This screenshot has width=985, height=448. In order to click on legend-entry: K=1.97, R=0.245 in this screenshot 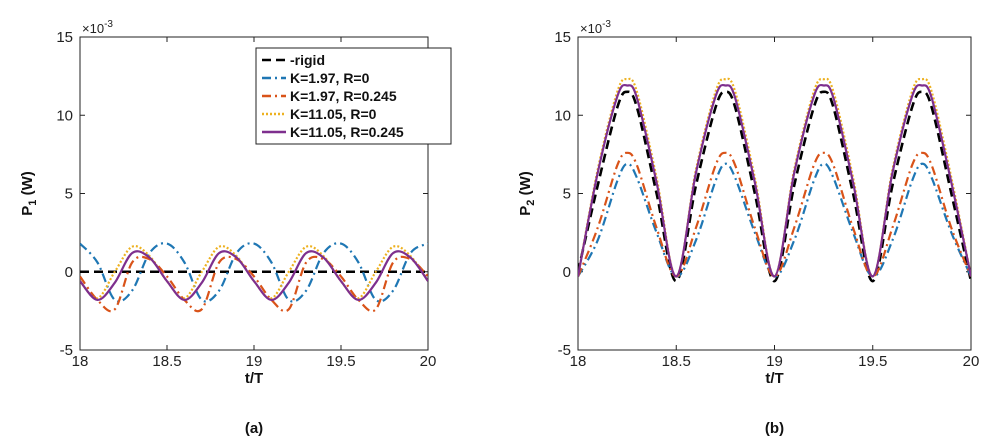, I will do `click(343, 96)`.